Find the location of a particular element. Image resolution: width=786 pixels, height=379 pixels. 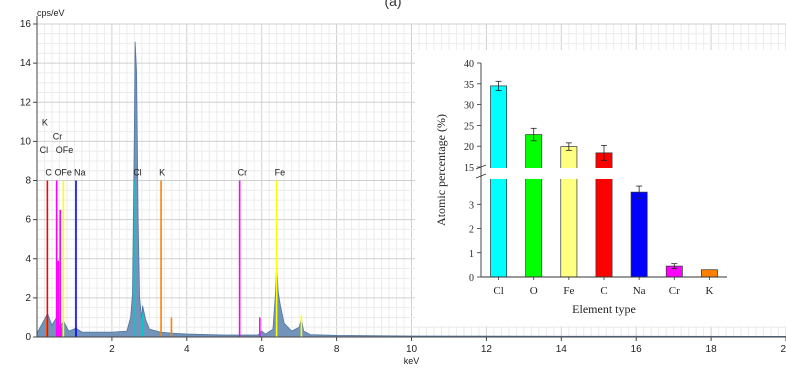

element-line-label: K is located at coordinates (162, 173).